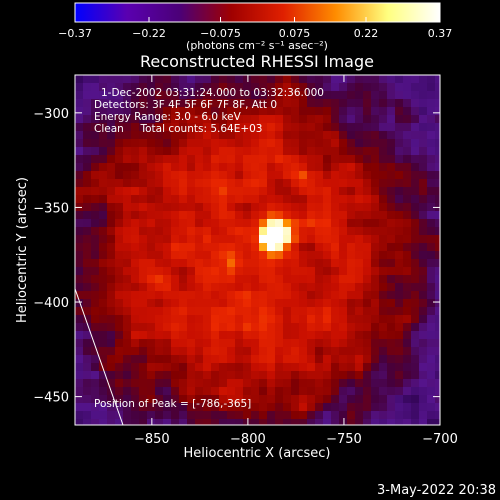  I want to click on solar-limb-line, so click(99, 356).